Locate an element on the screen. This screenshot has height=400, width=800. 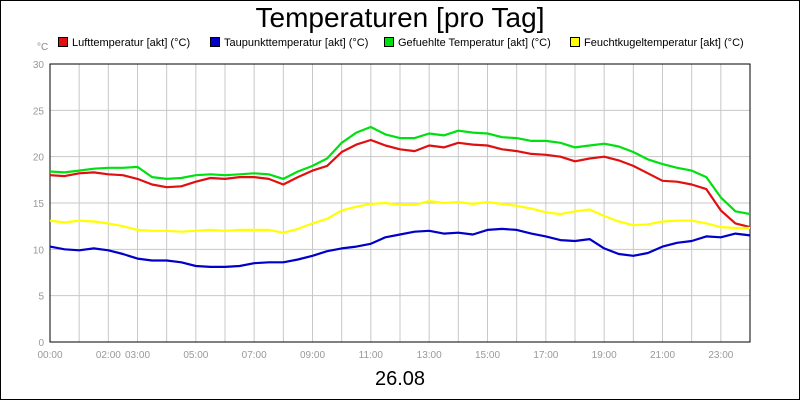
y-axis-unit-label: °C is located at coordinates (43, 47).